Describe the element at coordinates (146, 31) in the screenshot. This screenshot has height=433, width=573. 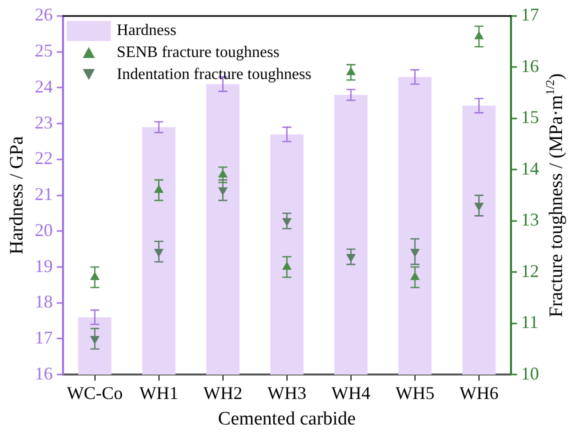
I see `legend-label: Hardness` at that location.